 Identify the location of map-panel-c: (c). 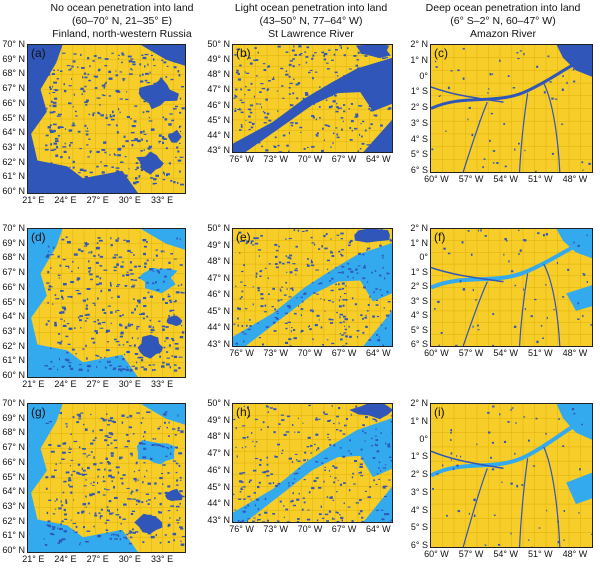
(511, 108).